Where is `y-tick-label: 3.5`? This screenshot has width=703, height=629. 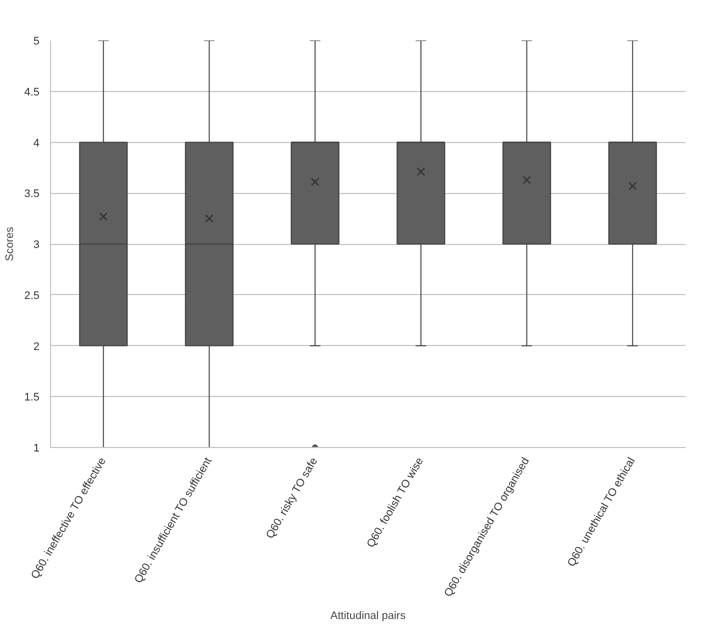
y-tick-label: 3.5 is located at coordinates (32, 194).